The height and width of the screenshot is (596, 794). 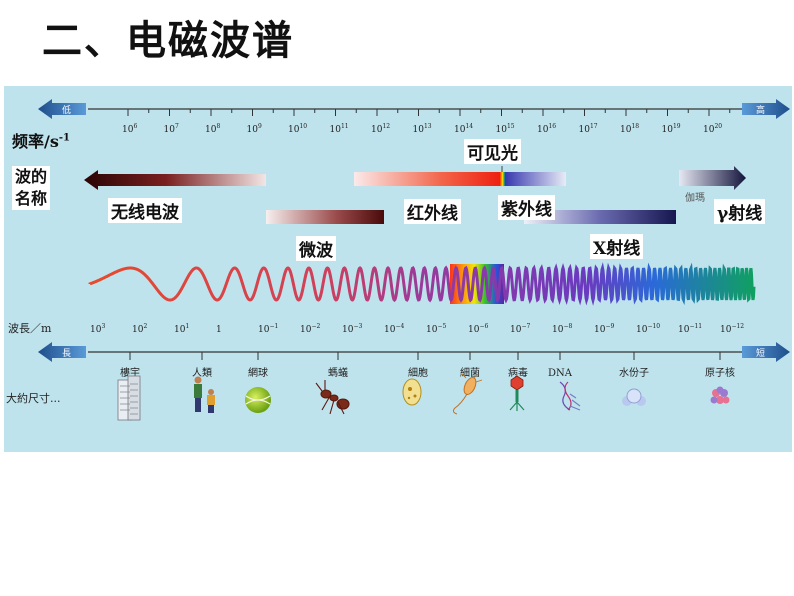 What do you see at coordinates (634, 373) in the screenshot?
I see `object-label: 水份子` at bounding box center [634, 373].